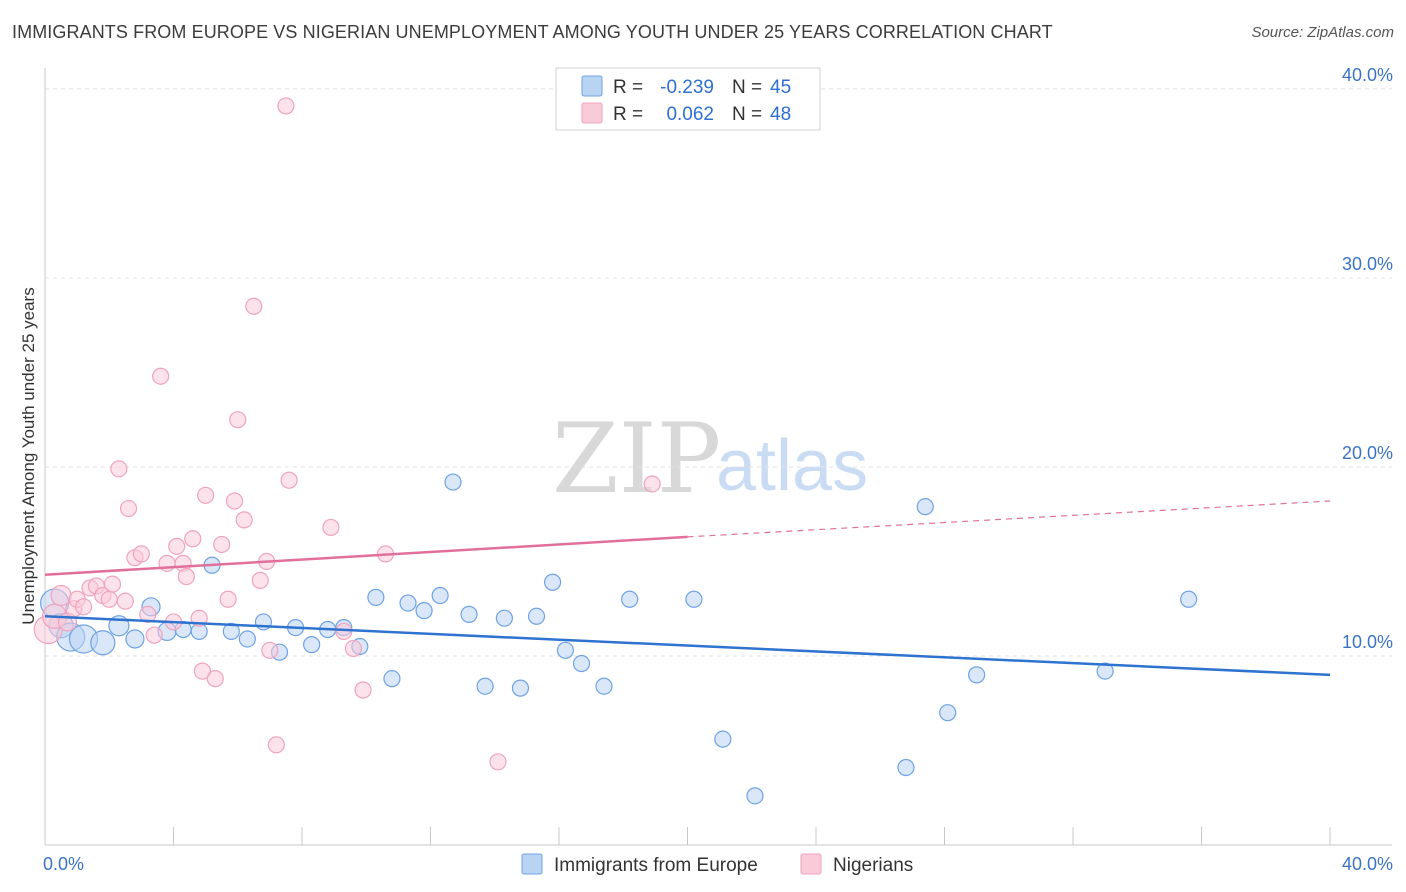 Image resolution: width=1406 pixels, height=892 pixels. Describe the element at coordinates (592, 86) in the screenshot. I see `legend-swatch-europe` at that location.